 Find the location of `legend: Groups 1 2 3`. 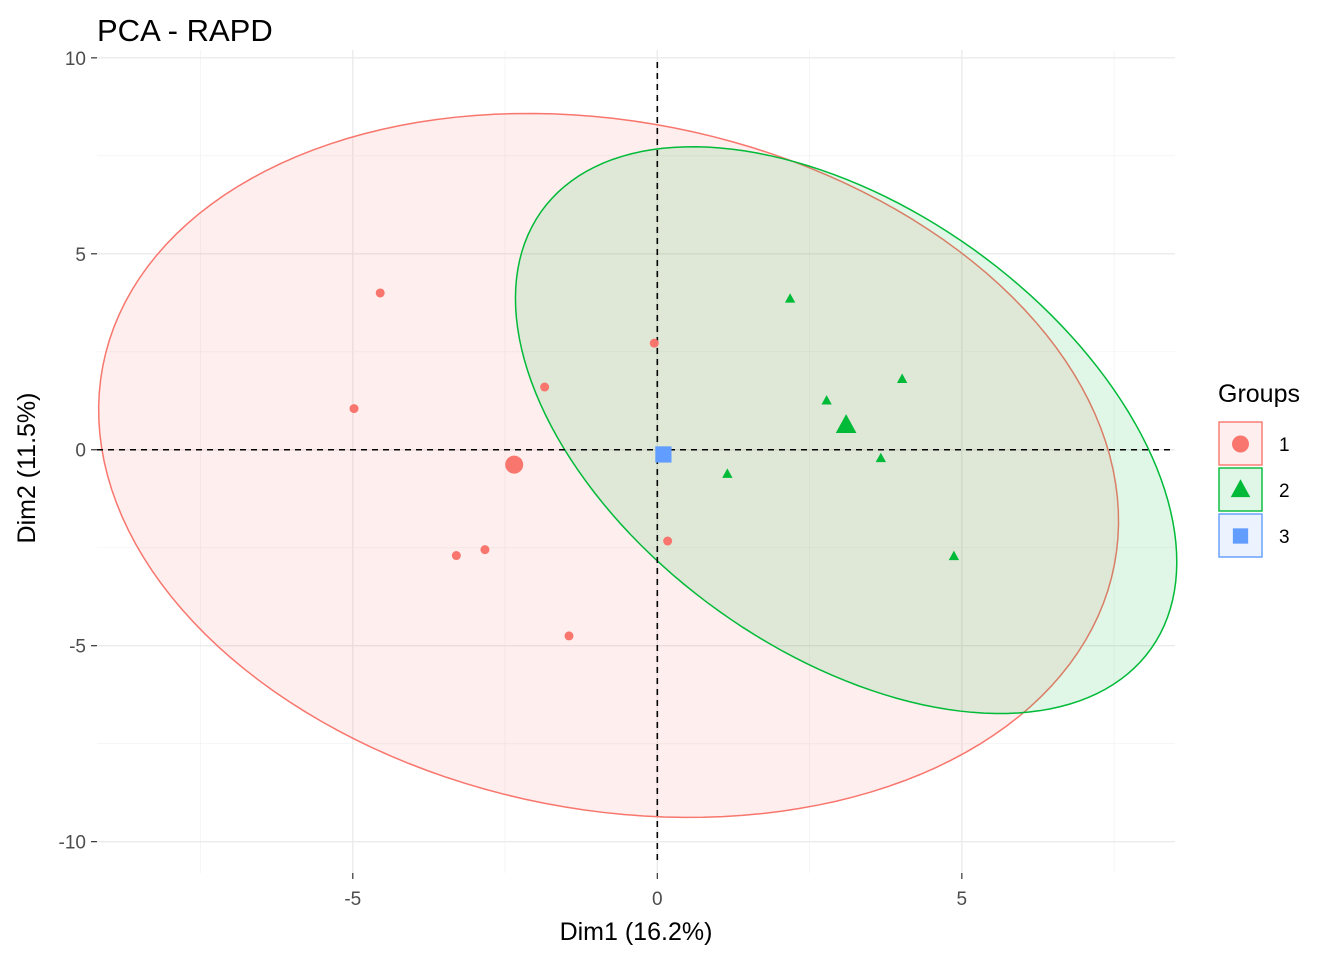

legend: Groups 1 2 3 is located at coordinates (1259, 469).